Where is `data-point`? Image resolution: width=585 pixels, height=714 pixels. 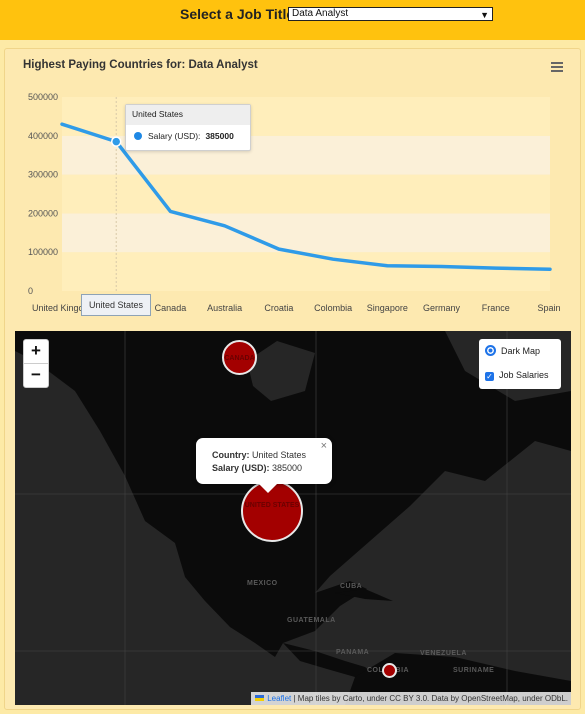 data-point is located at coordinates (116, 141).